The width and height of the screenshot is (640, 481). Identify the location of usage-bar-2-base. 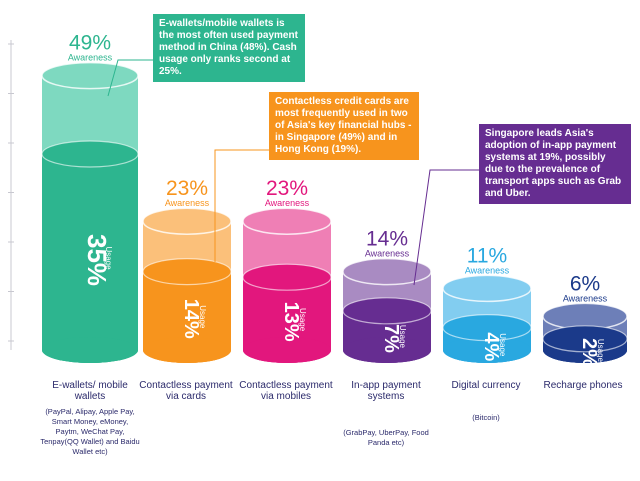
(287, 350).